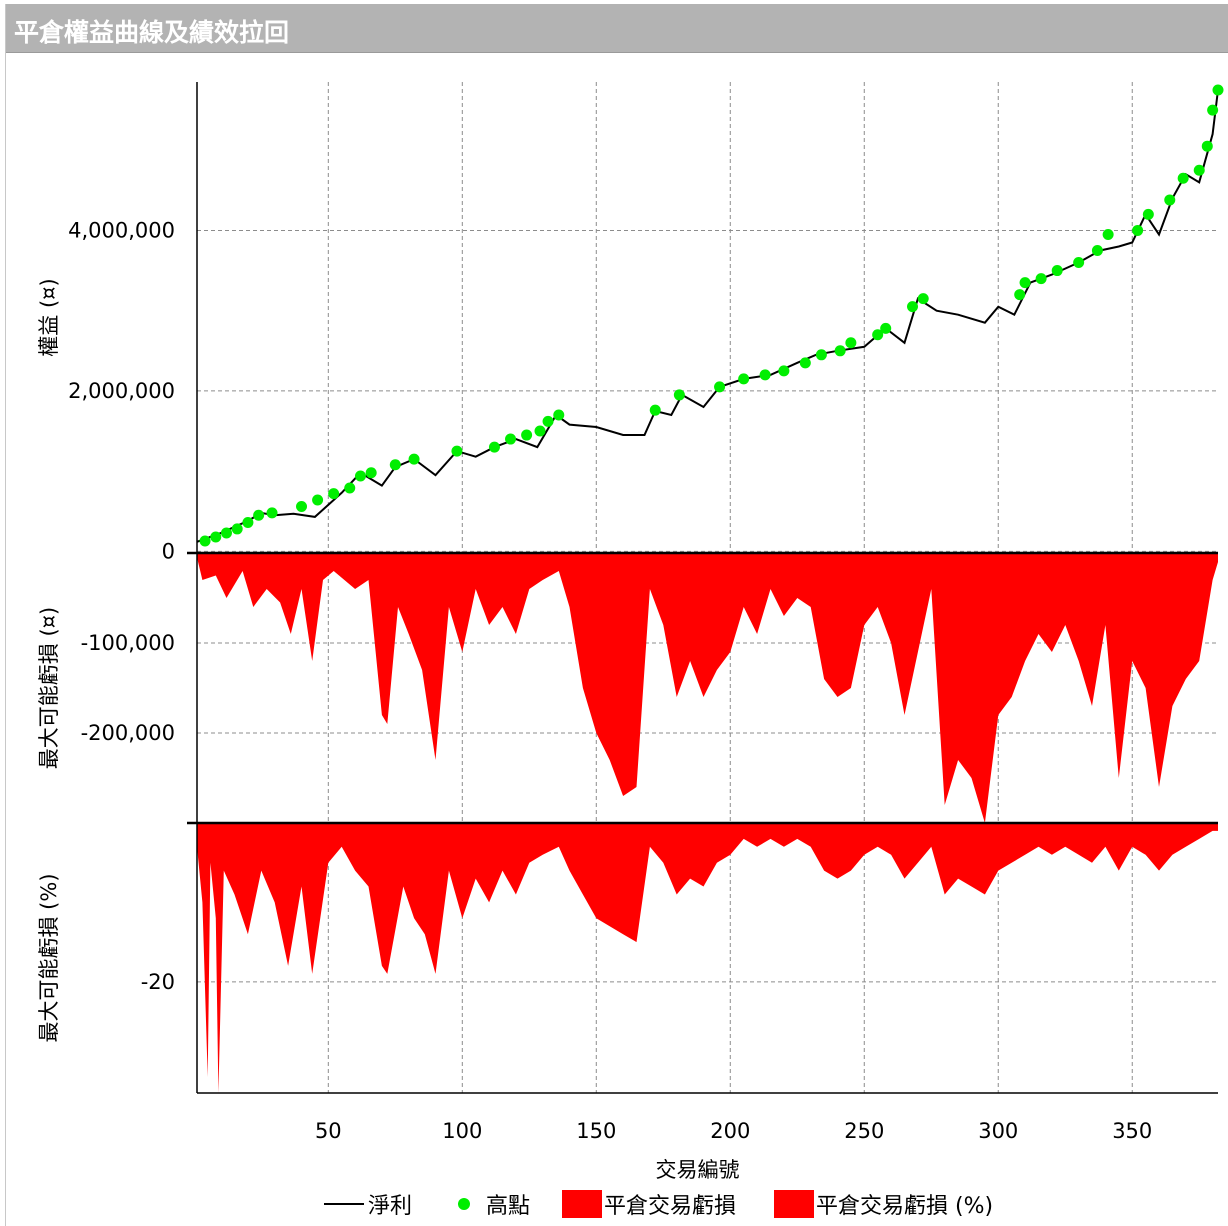 This screenshot has height=1226, width=1228. I want to click on legend: 淨利 高點 平倉交易虧損 平倉交易虧損 (%), so click(614, 1204).